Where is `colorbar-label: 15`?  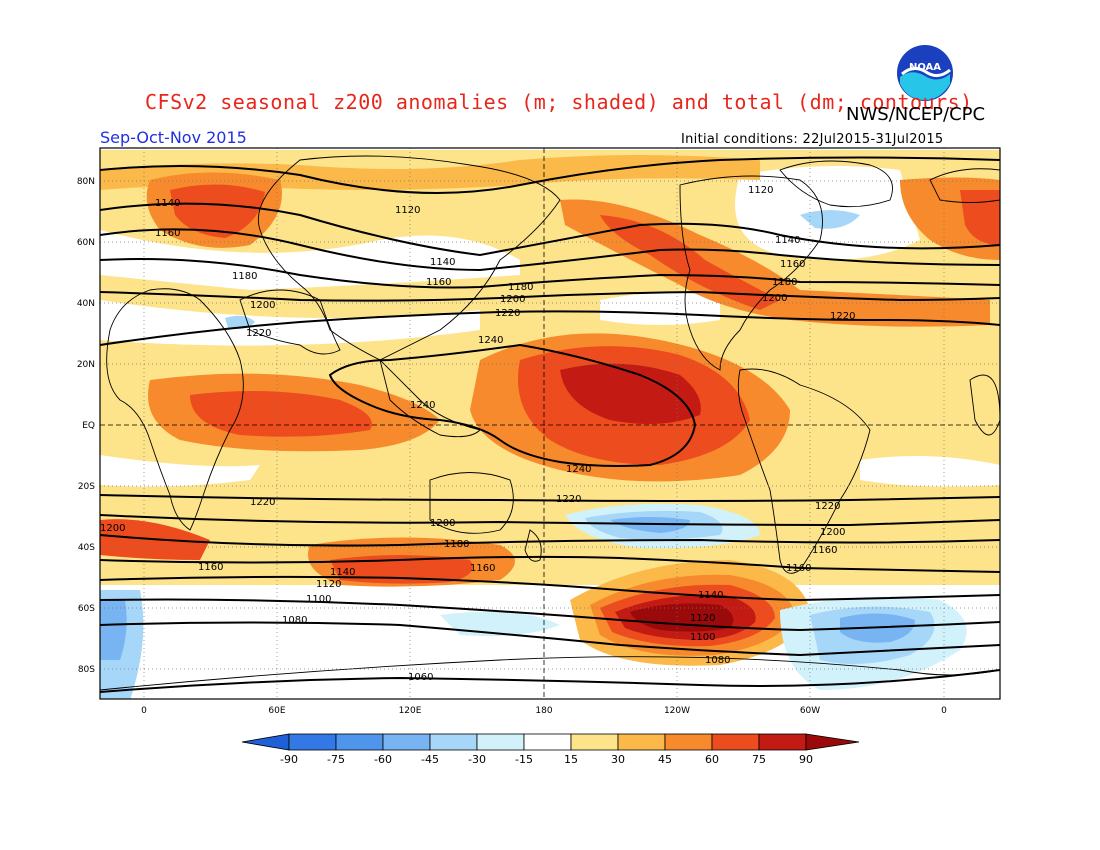
colorbar-label: 15 is located at coordinates (571, 759).